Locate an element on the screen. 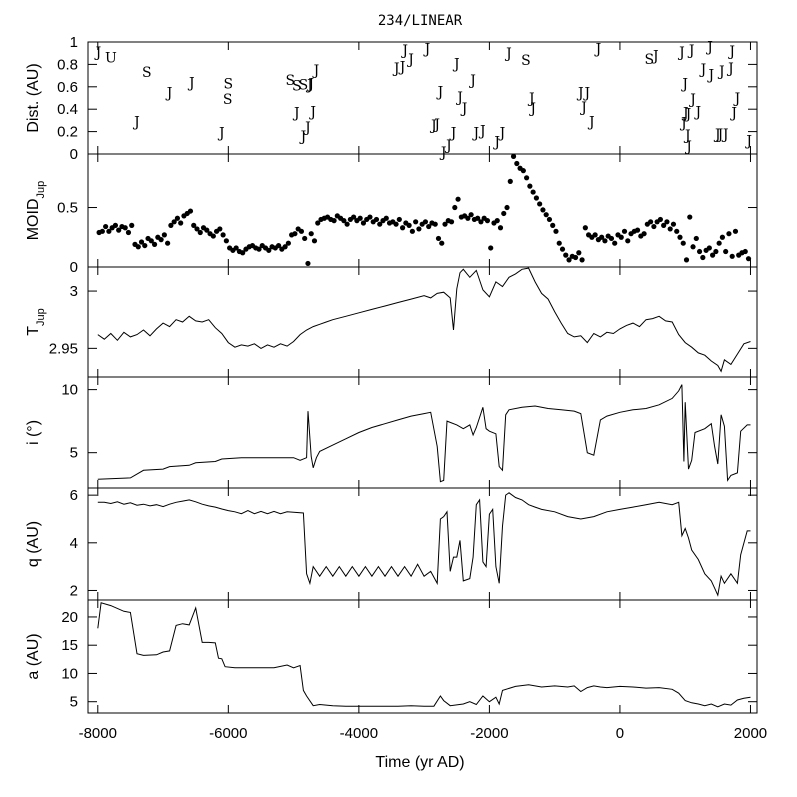 The height and width of the screenshot is (797, 797). x-axis-label: Time (yr AD) is located at coordinates (419, 762).